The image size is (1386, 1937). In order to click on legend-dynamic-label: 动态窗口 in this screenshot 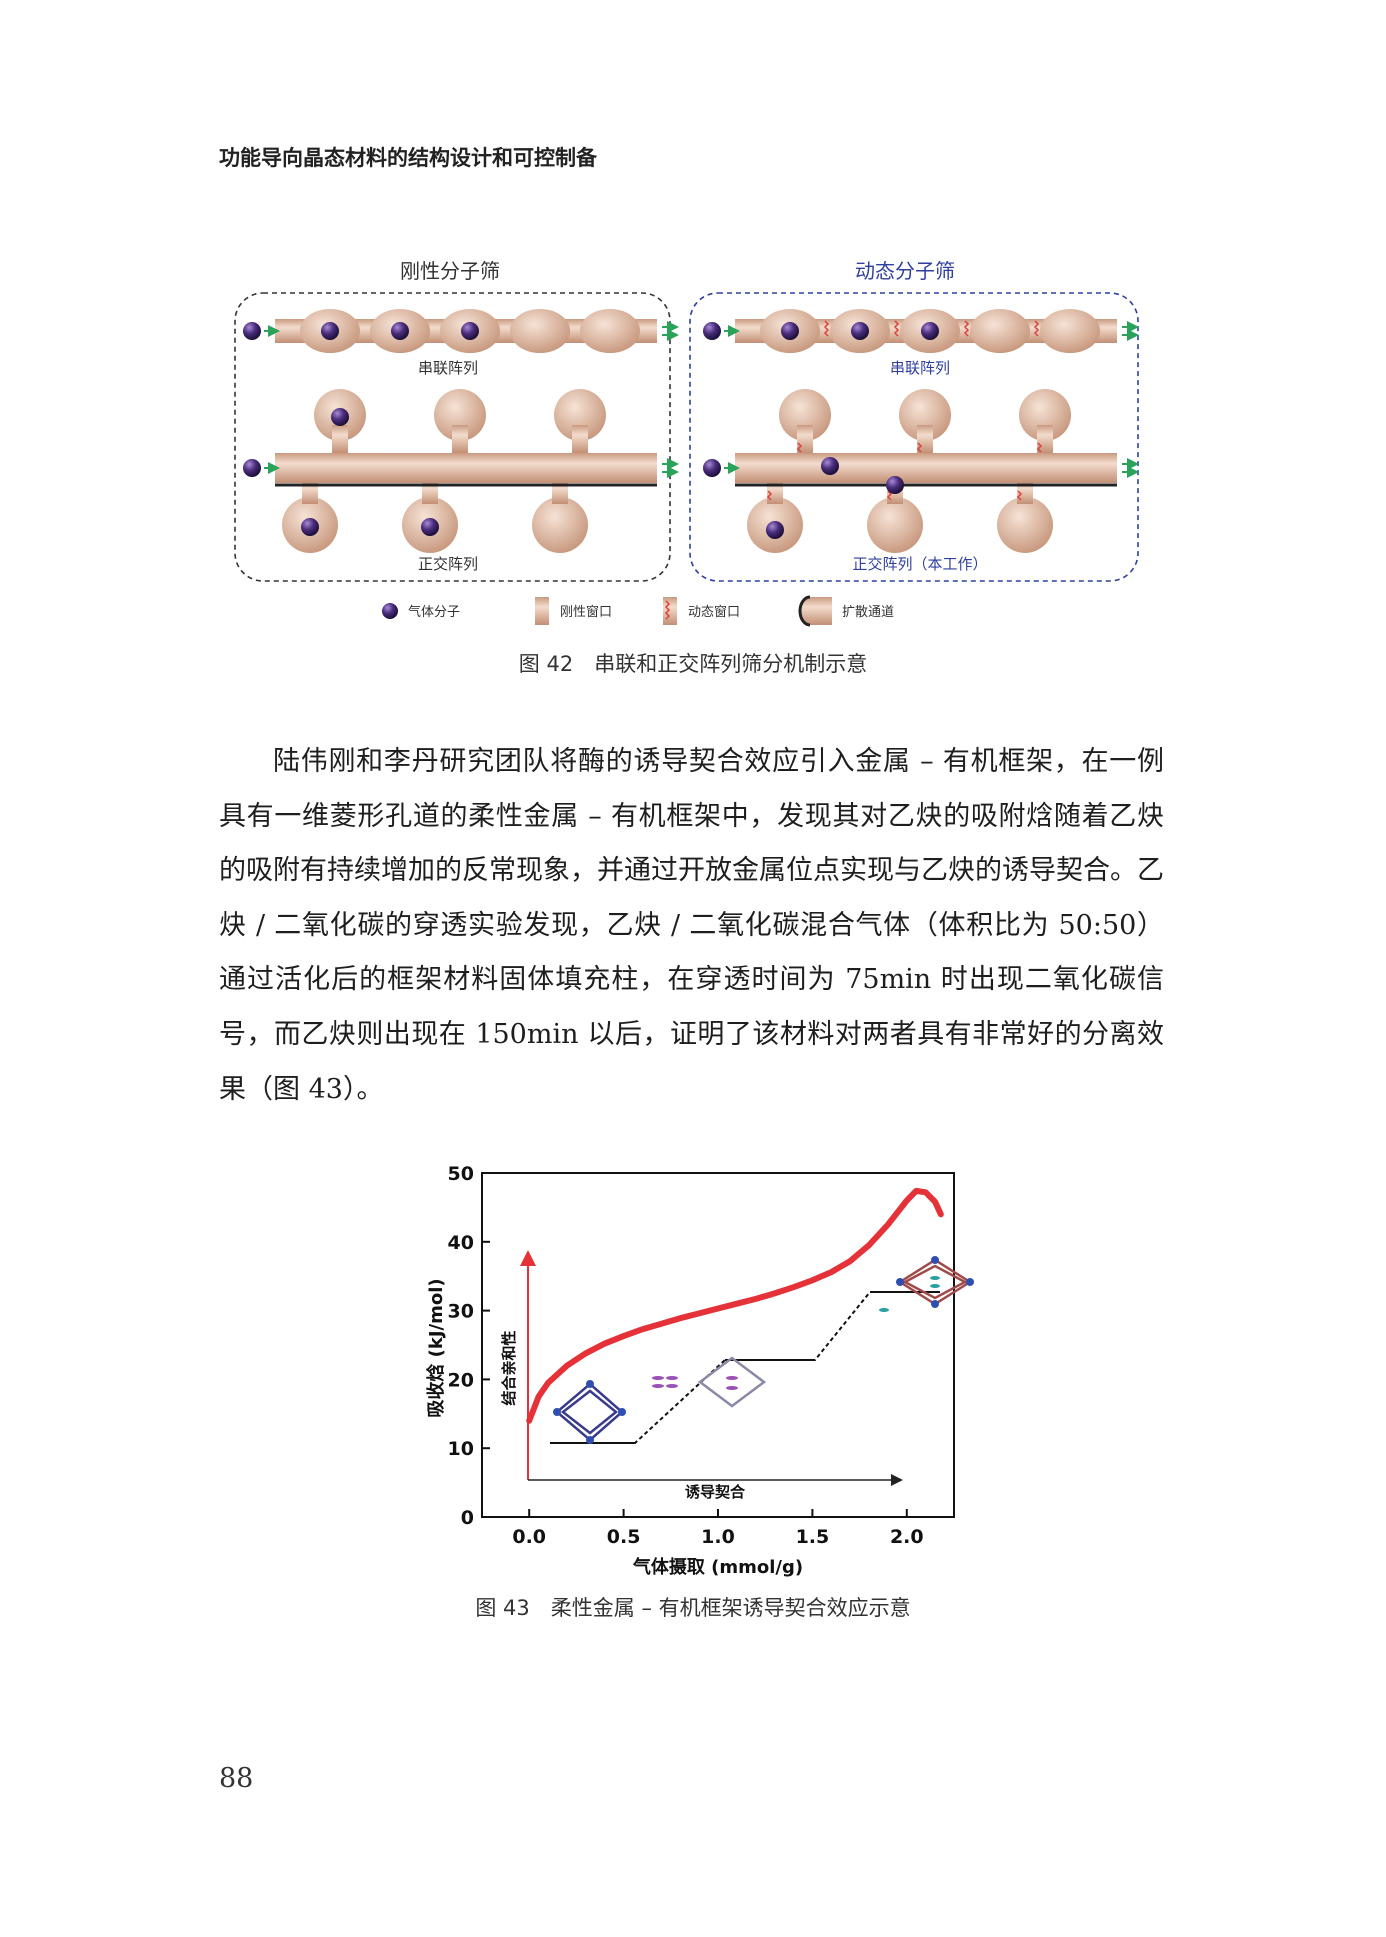, I will do `click(714, 612)`.